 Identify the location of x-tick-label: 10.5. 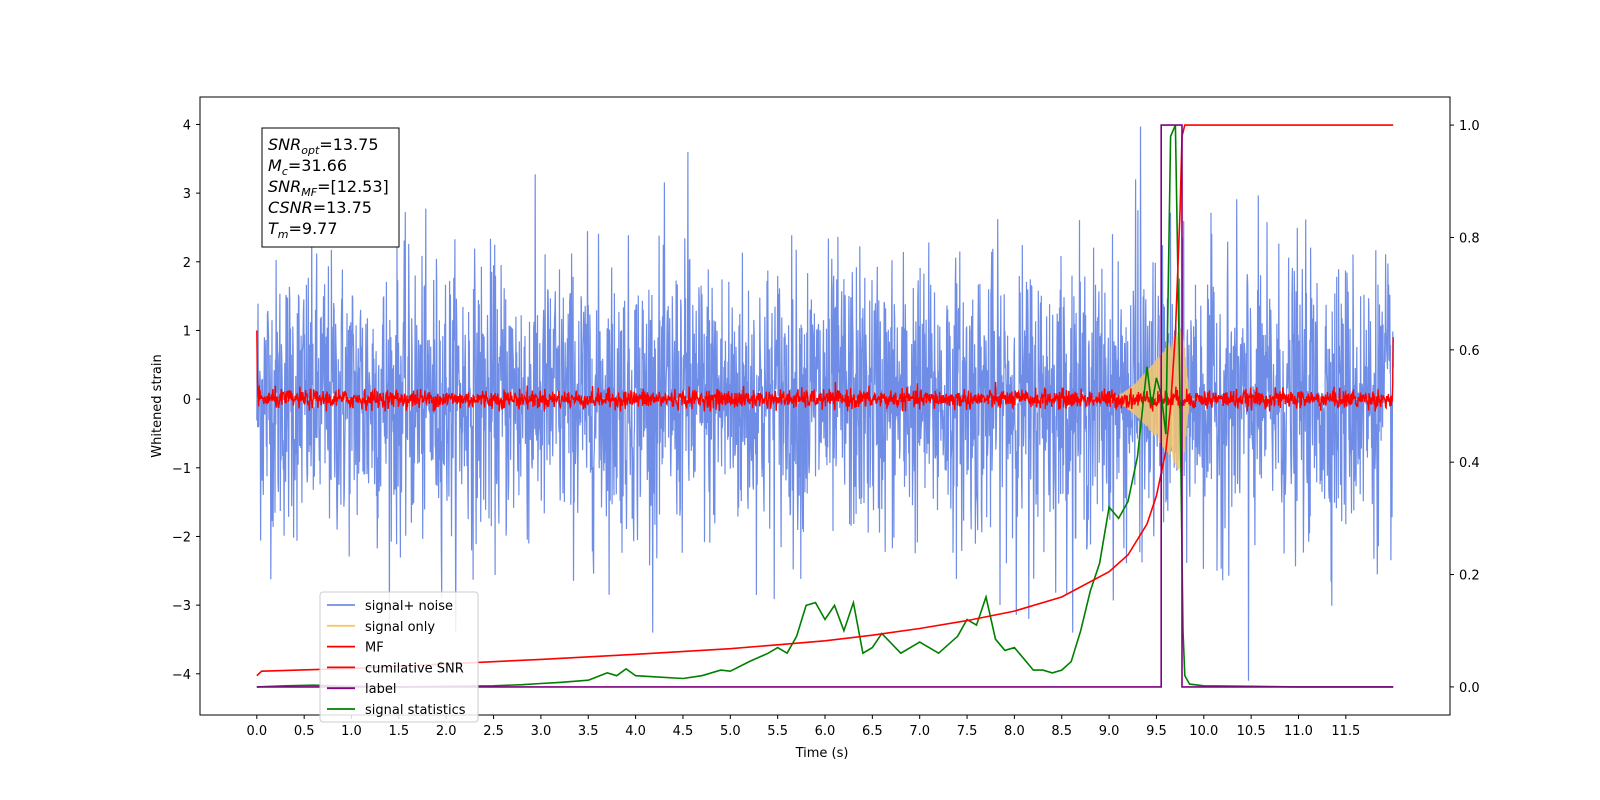
(1251, 731).